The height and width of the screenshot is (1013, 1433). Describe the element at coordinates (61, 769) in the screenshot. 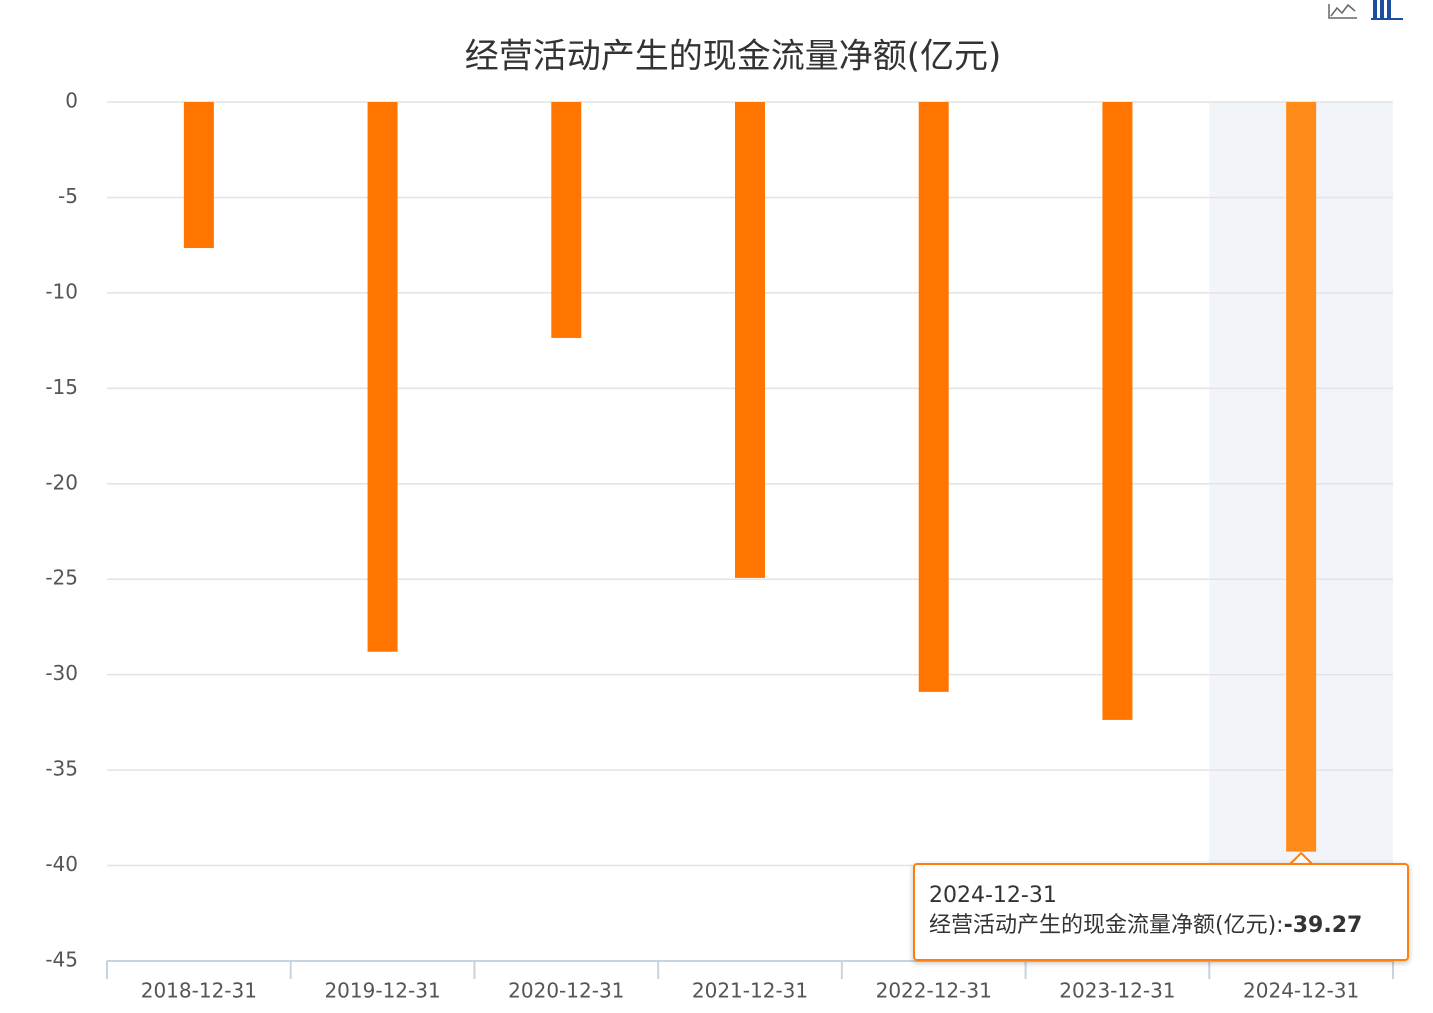

I see `y-tick-label: -35` at that location.